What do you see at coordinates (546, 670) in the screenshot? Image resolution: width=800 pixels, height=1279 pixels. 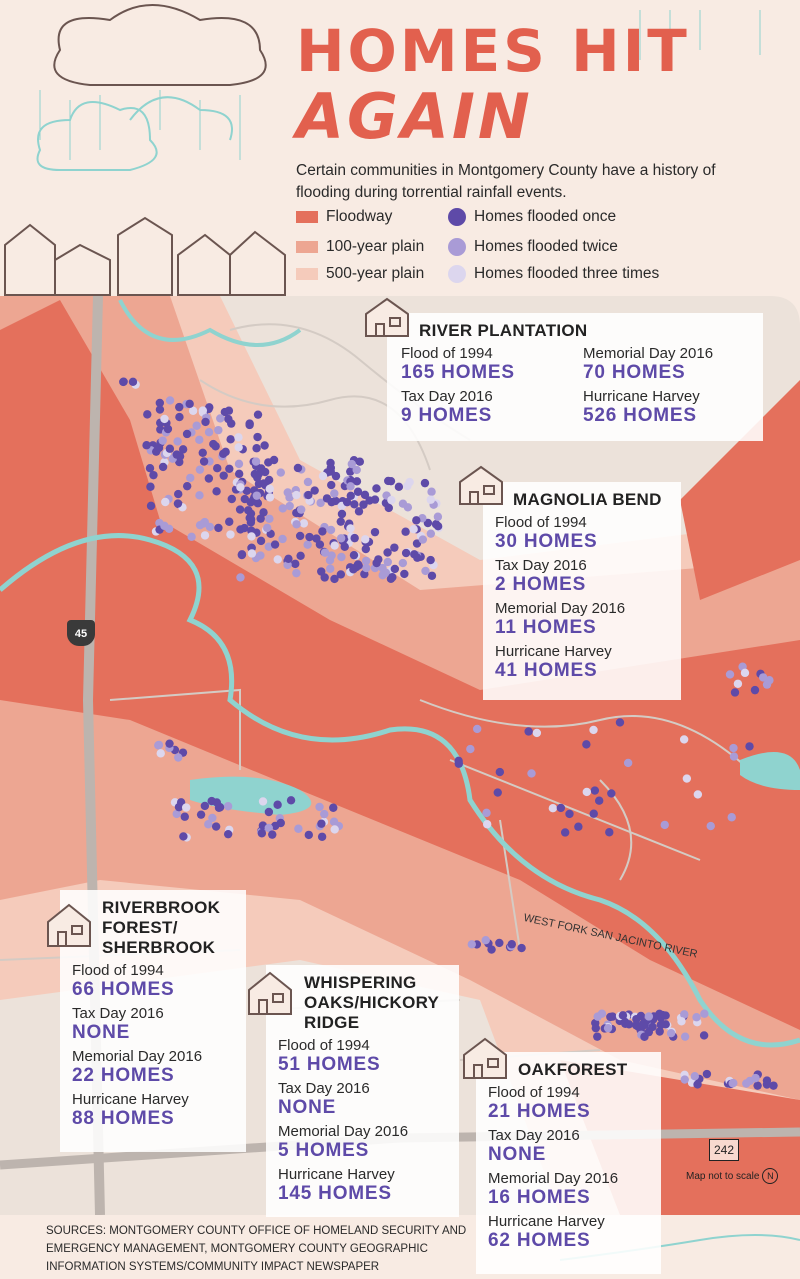 I see `event-value: 41 HOMES` at bounding box center [546, 670].